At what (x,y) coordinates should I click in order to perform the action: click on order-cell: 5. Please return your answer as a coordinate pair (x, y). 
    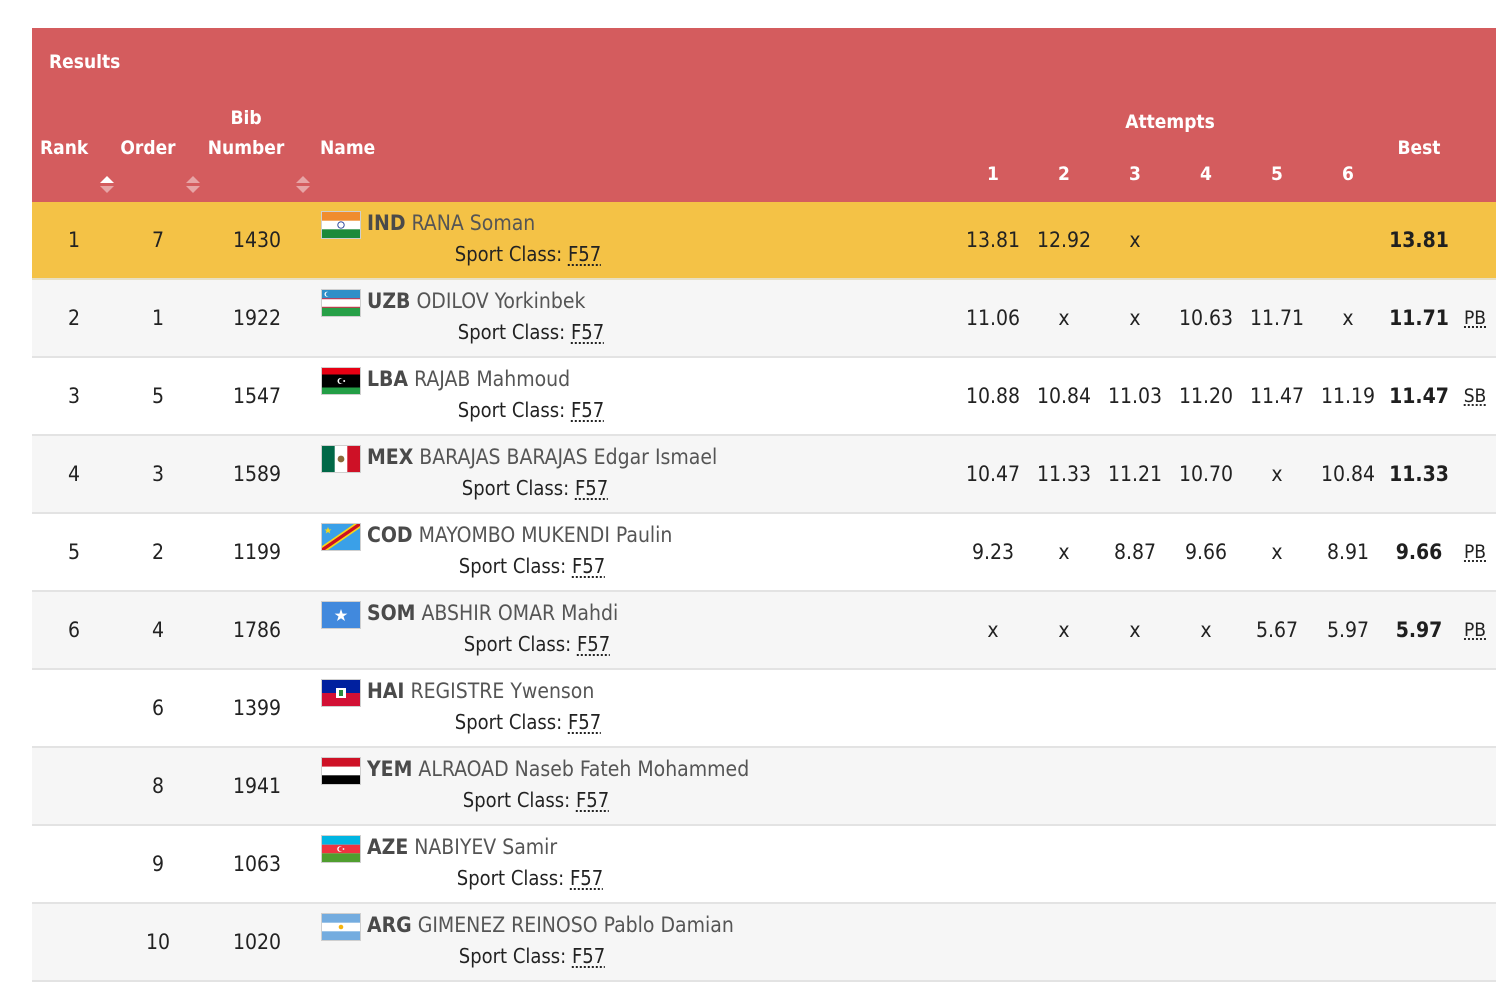
    Looking at the image, I should click on (158, 396).